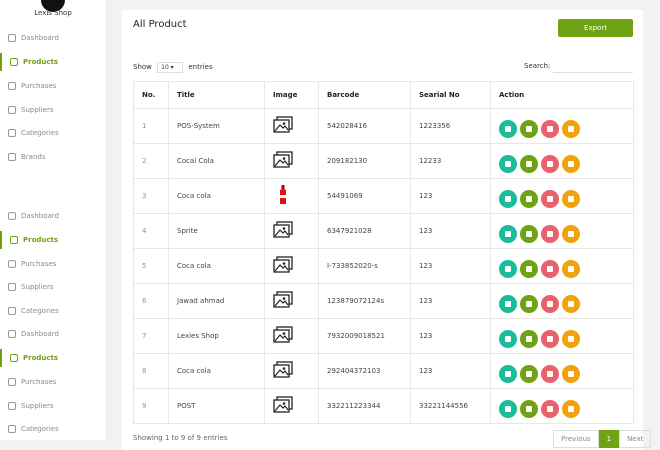 This screenshot has width=660, height=450. I want to click on product-title: POST, so click(216, 406).